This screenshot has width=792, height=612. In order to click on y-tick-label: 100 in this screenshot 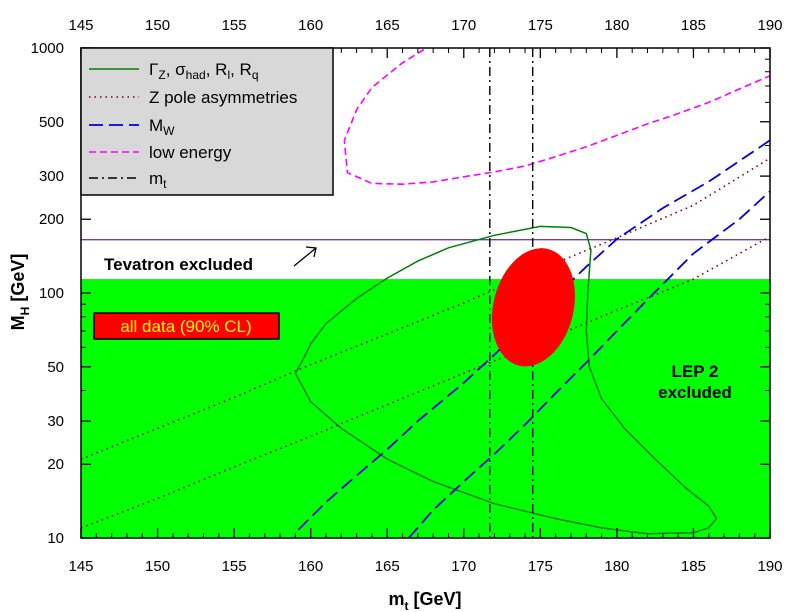, I will do `click(51, 293)`.